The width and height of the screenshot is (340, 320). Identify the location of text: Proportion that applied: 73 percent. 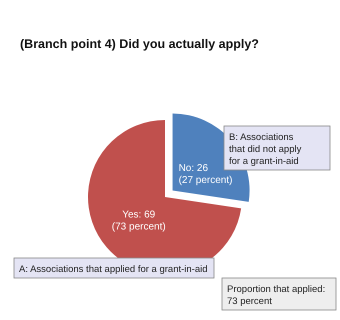
(276, 295).